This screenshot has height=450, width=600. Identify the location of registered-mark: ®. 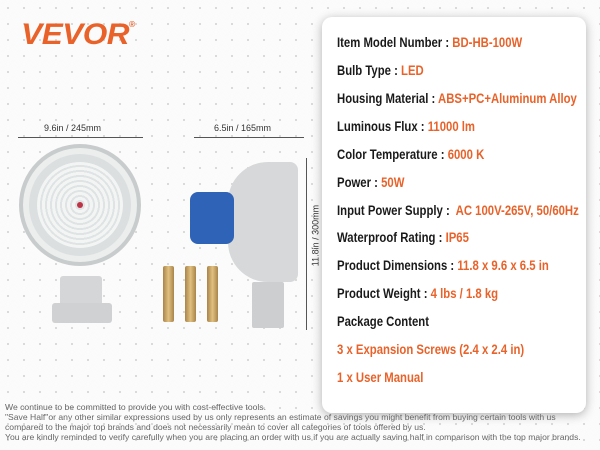
(131, 24).